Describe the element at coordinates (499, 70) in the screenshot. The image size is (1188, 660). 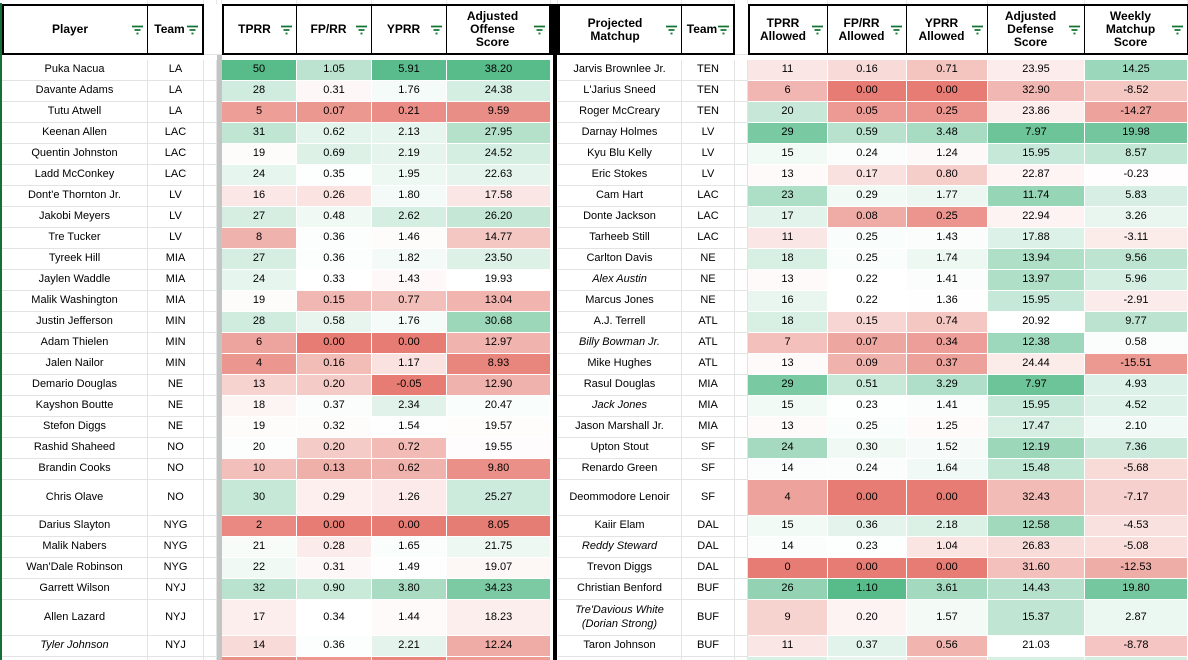
I see `cell-aos: 38.20` at that location.